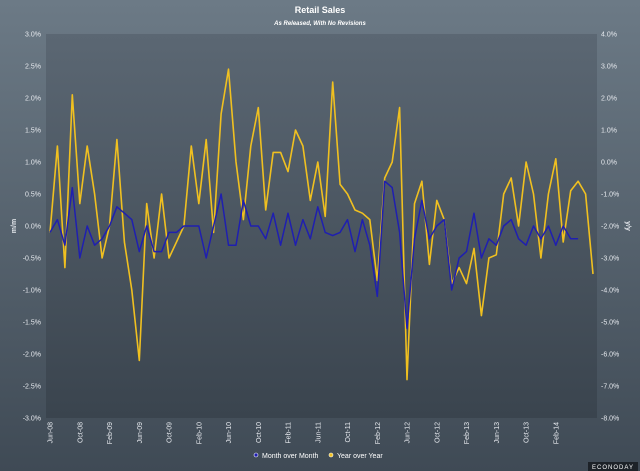 This screenshot has height=471, width=640. What do you see at coordinates (609, 163) in the screenshot?
I see `y-tick-right: 0.0%` at bounding box center [609, 163].